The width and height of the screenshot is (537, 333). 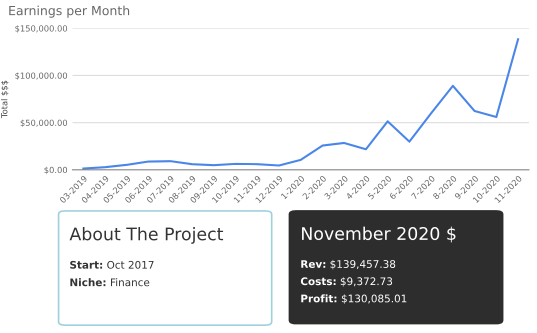 What do you see at coordinates (348, 265) in the screenshot?
I see `text: Rev: $139,457.38` at bounding box center [348, 265].